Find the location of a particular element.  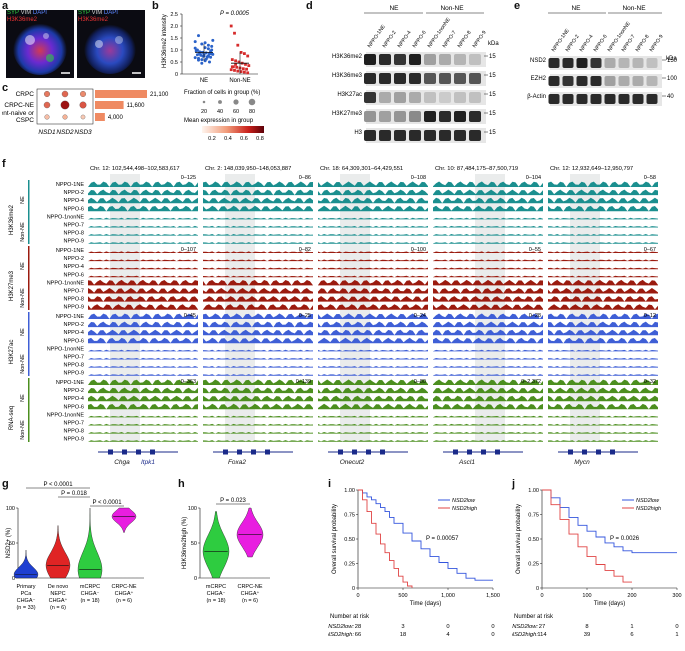

c-size-legend-title: Fraction of cells in group (%) is located at coordinates (222, 93).